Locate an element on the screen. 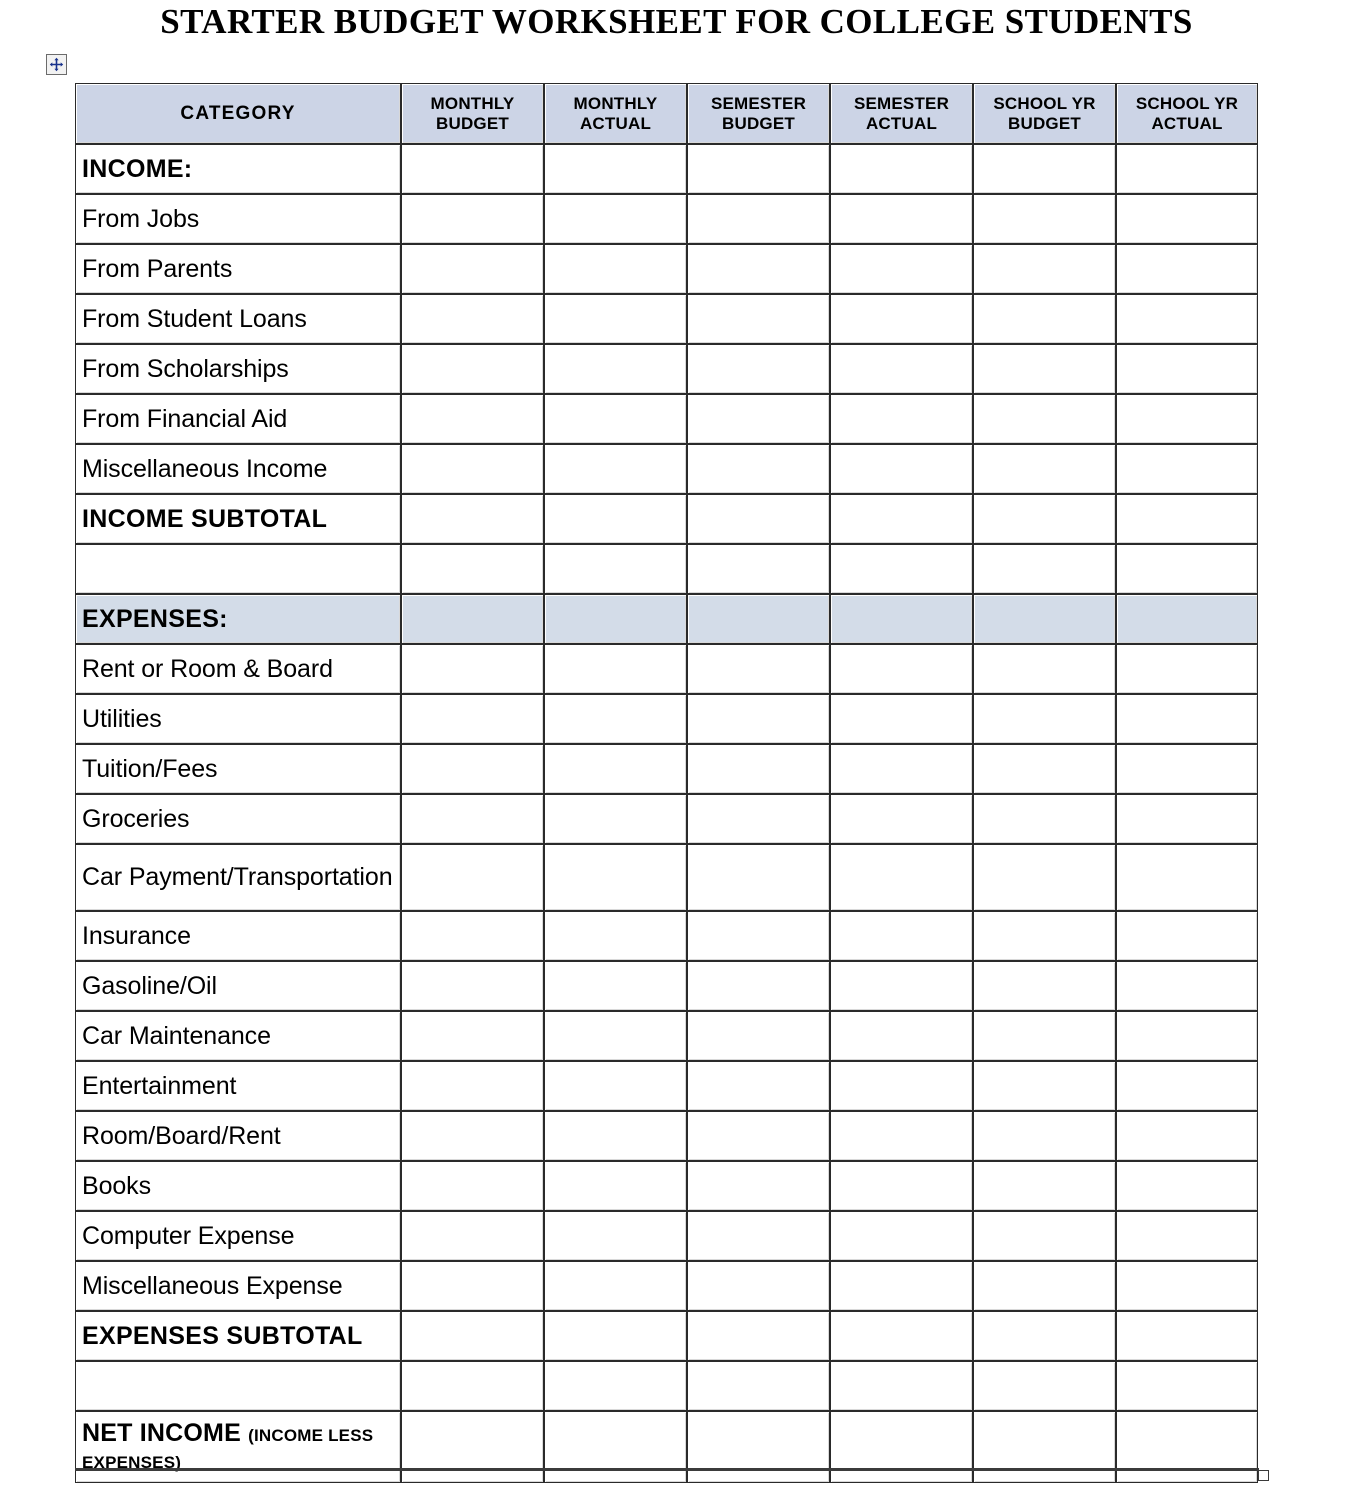 This screenshot has width=1353, height=1493. row-category-label: Miscellaneous Income is located at coordinates (238, 469).